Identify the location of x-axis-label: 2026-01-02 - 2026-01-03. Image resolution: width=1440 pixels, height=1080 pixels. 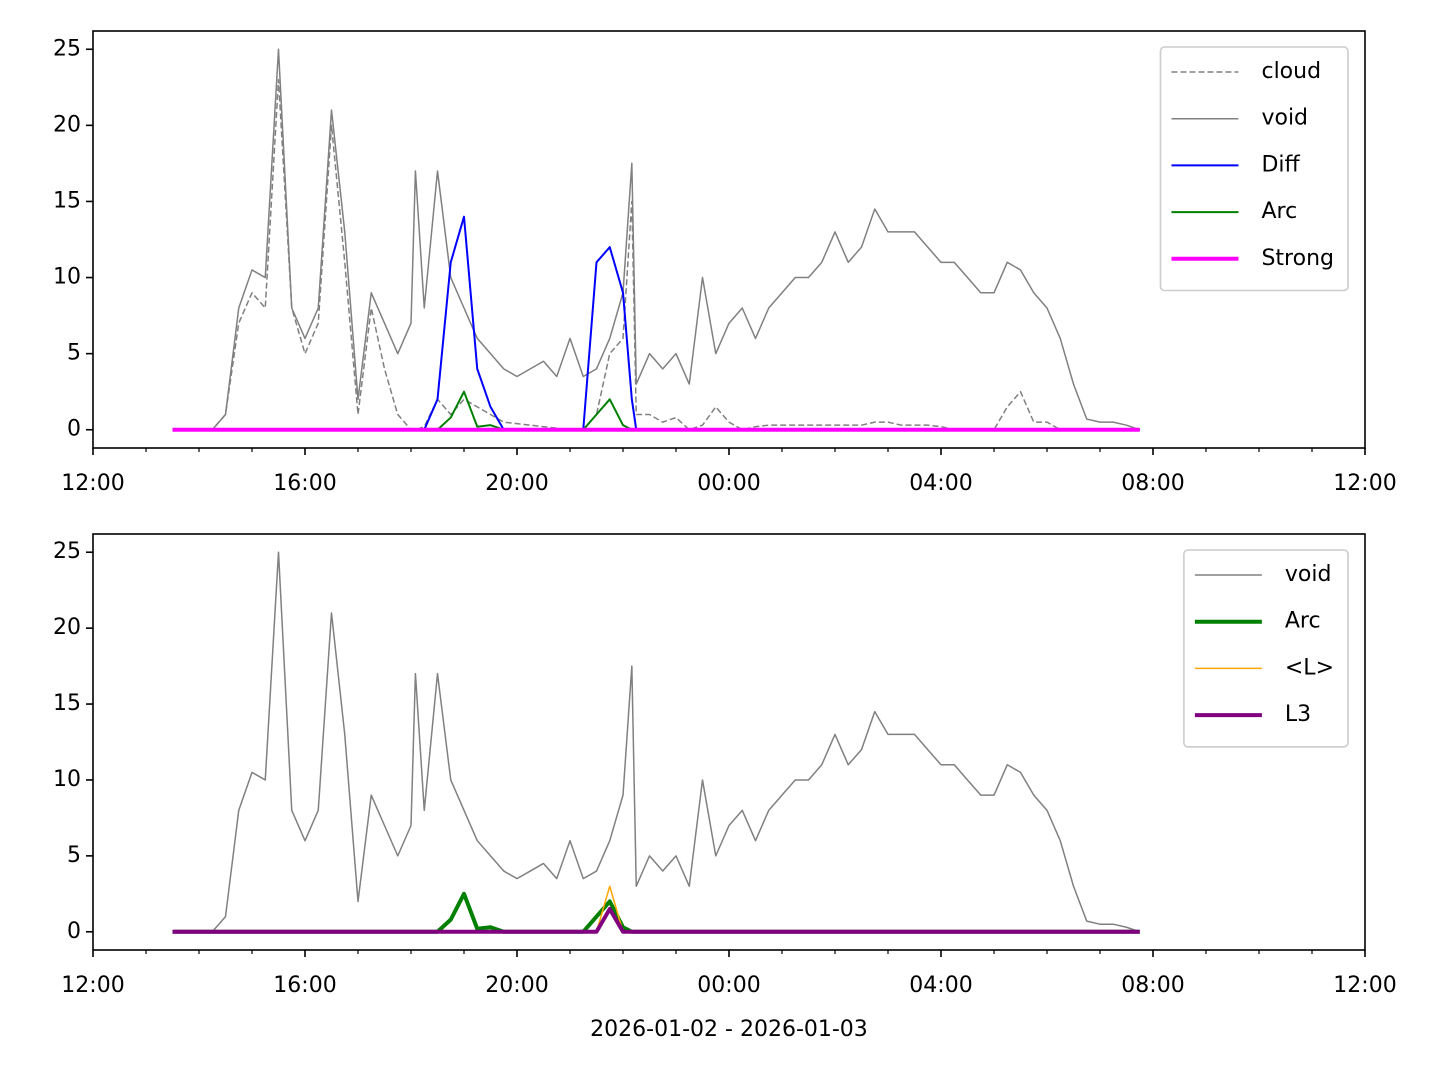
(729, 1029).